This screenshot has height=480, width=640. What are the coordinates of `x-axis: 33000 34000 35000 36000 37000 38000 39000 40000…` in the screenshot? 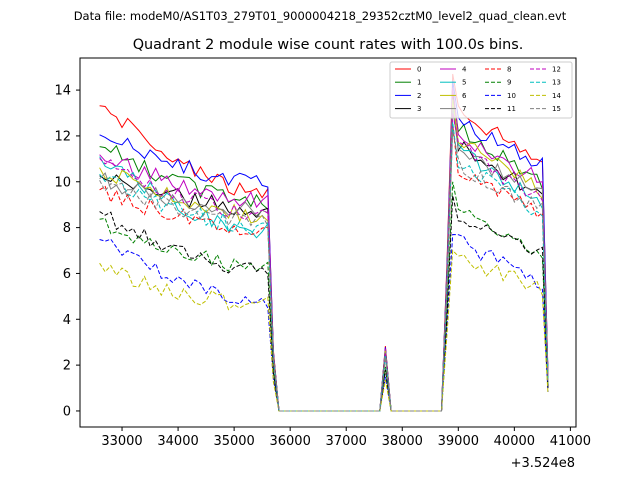 It's located at (346, 438).